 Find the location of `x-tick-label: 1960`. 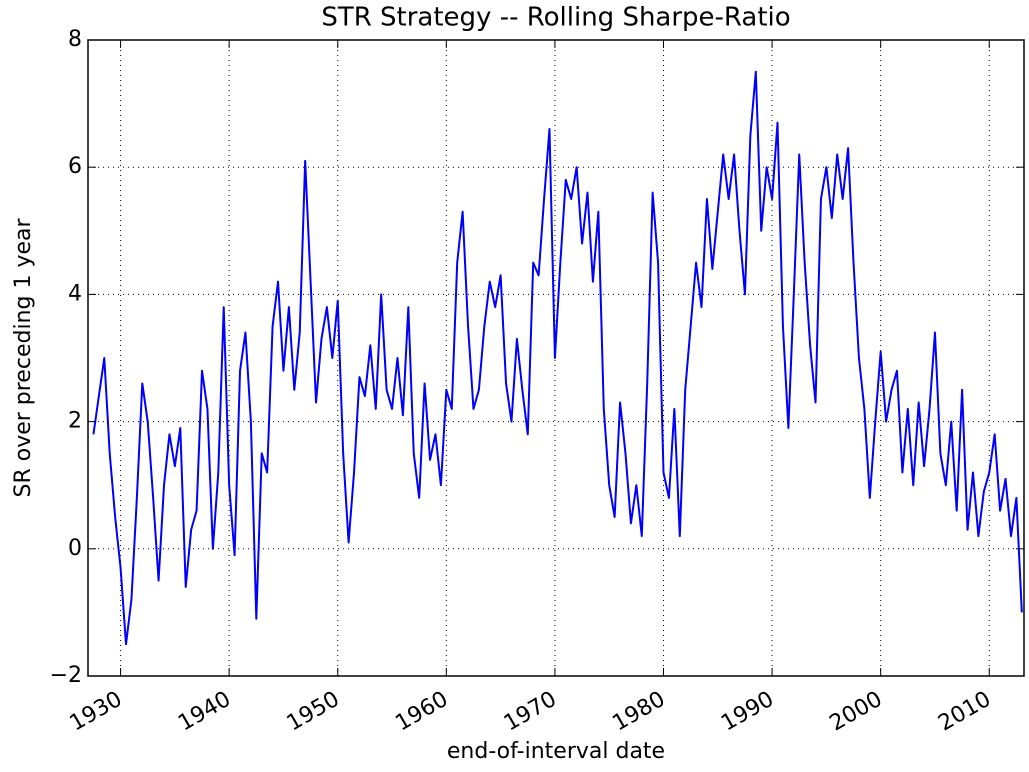

x-tick-label: 1960 is located at coordinates (421, 712).